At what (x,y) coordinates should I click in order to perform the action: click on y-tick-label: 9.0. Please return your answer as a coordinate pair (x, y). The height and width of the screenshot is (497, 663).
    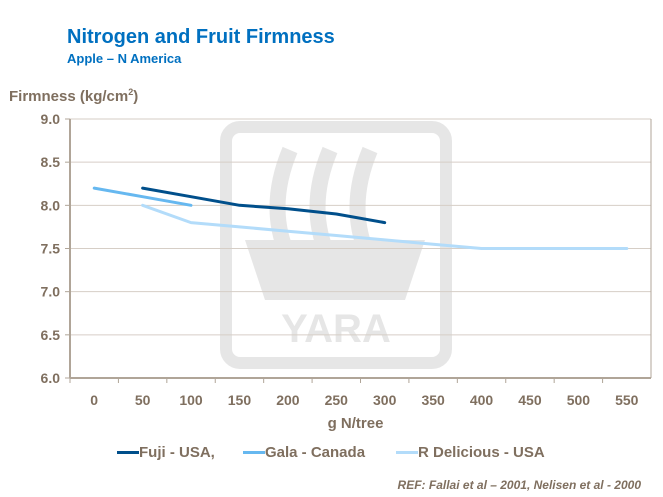
    Looking at the image, I should click on (51, 119).